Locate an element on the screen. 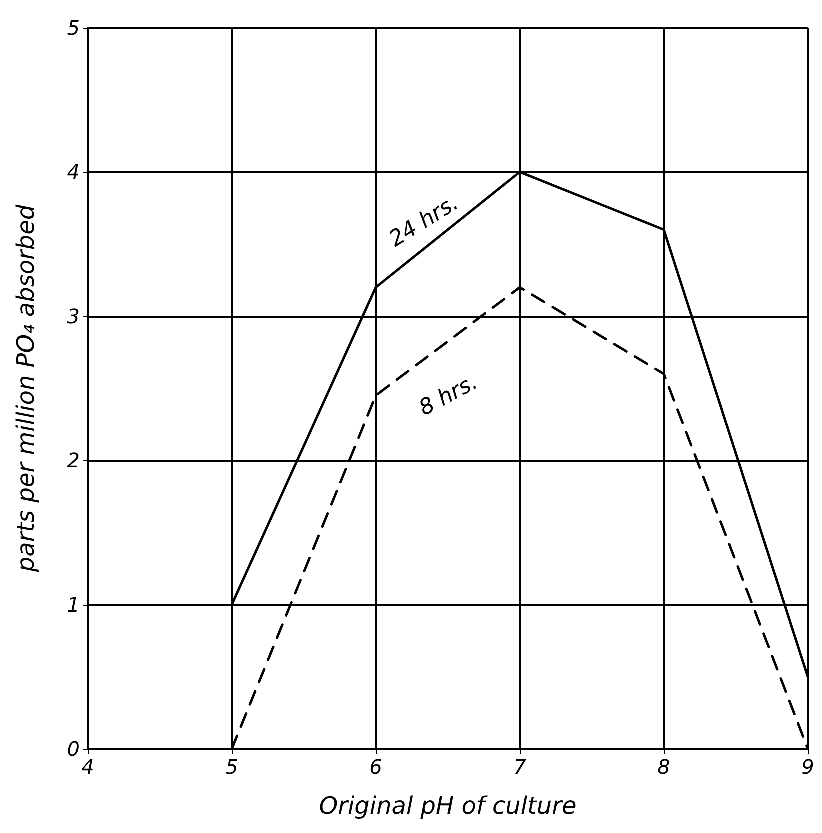 This screenshot has width=822, height=833. text: 8 hrs. is located at coordinates (448, 396).